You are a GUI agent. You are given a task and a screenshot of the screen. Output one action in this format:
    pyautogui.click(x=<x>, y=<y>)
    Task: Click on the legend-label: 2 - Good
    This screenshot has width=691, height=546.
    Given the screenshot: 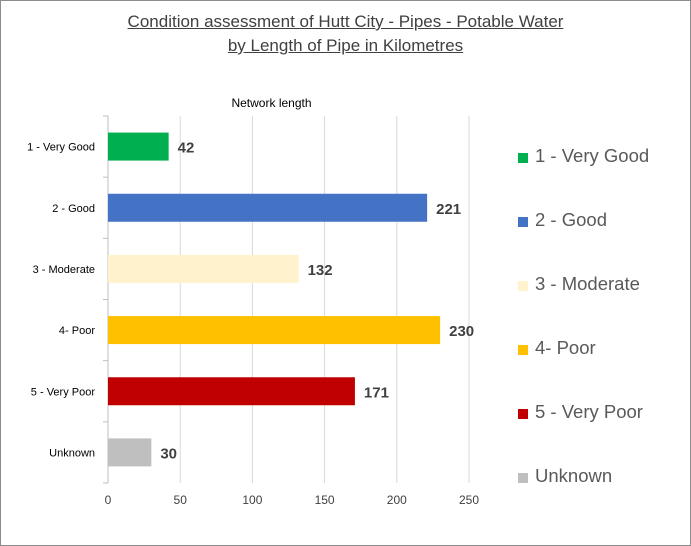 What is the action you would take?
    pyautogui.click(x=571, y=219)
    